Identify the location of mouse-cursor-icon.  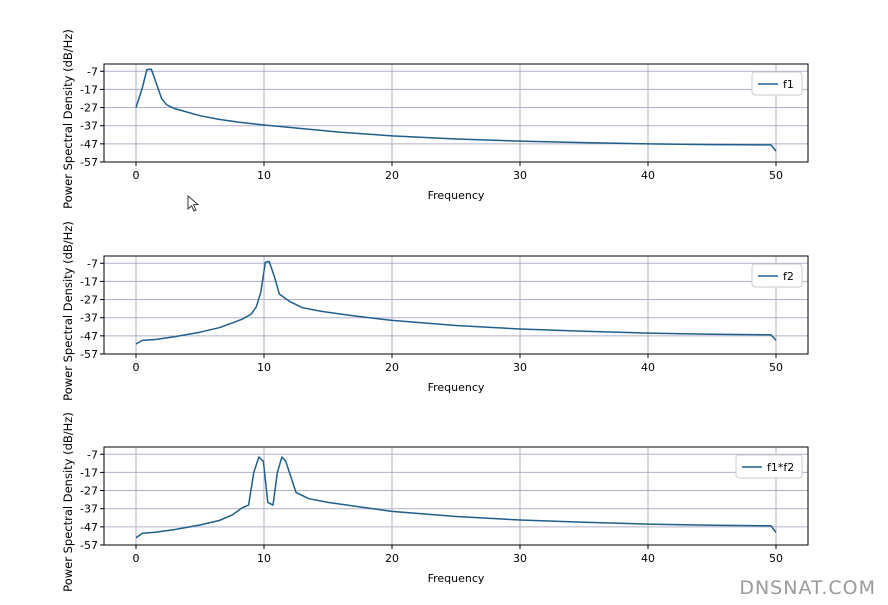
(193, 203).